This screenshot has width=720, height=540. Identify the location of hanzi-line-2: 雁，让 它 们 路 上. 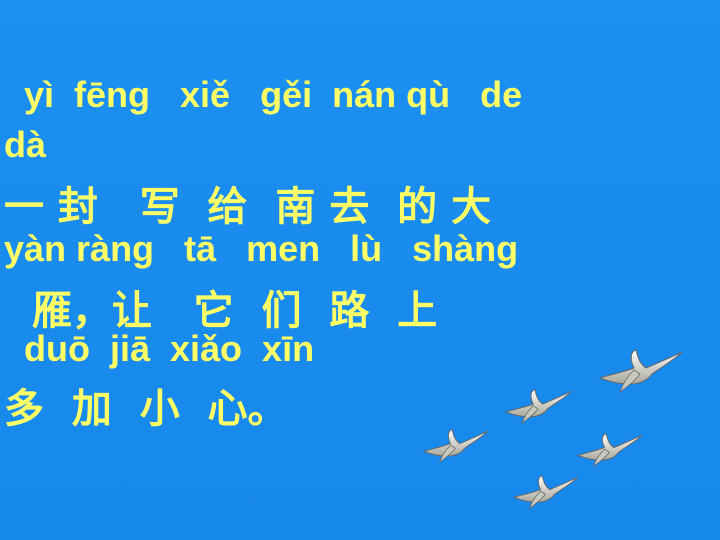
(221, 311).